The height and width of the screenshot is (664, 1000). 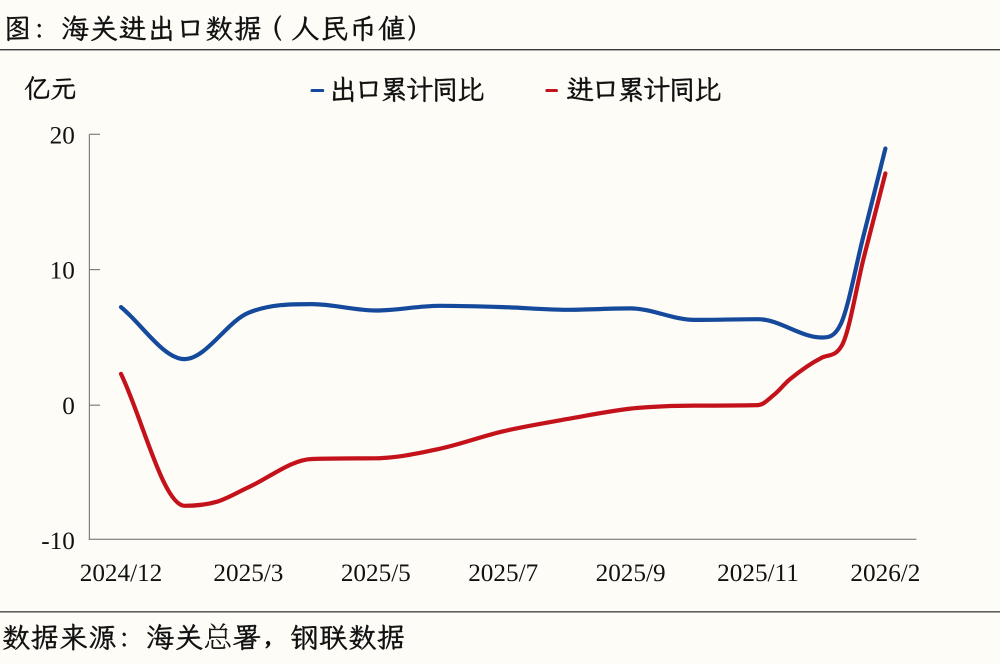 I want to click on svg-text: 2025/7, so click(x=503, y=573).